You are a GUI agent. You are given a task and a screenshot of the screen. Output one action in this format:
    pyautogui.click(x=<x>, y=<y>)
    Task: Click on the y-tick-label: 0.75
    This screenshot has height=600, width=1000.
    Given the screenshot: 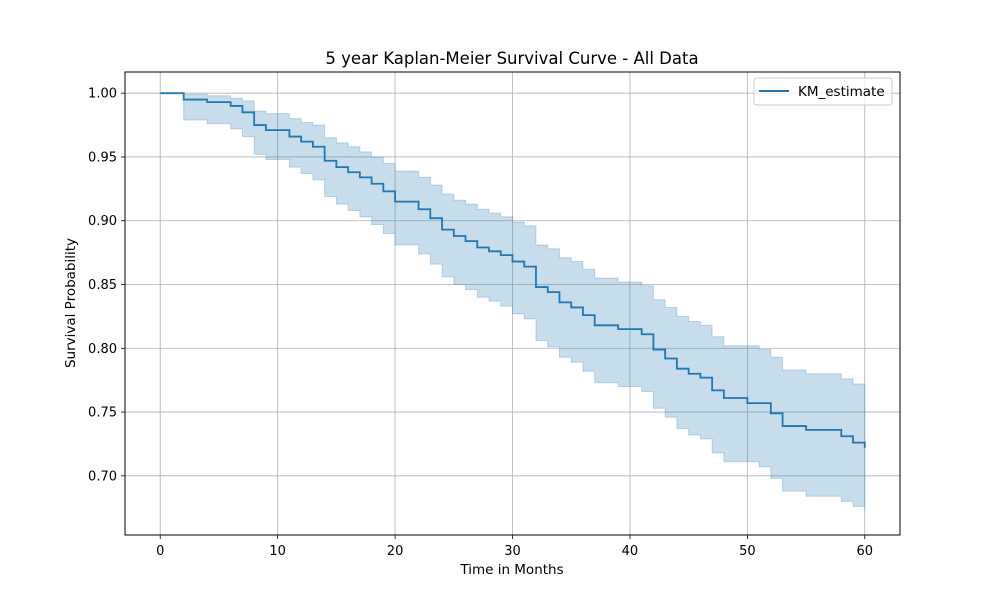 What is the action you would take?
    pyautogui.click(x=102, y=413)
    